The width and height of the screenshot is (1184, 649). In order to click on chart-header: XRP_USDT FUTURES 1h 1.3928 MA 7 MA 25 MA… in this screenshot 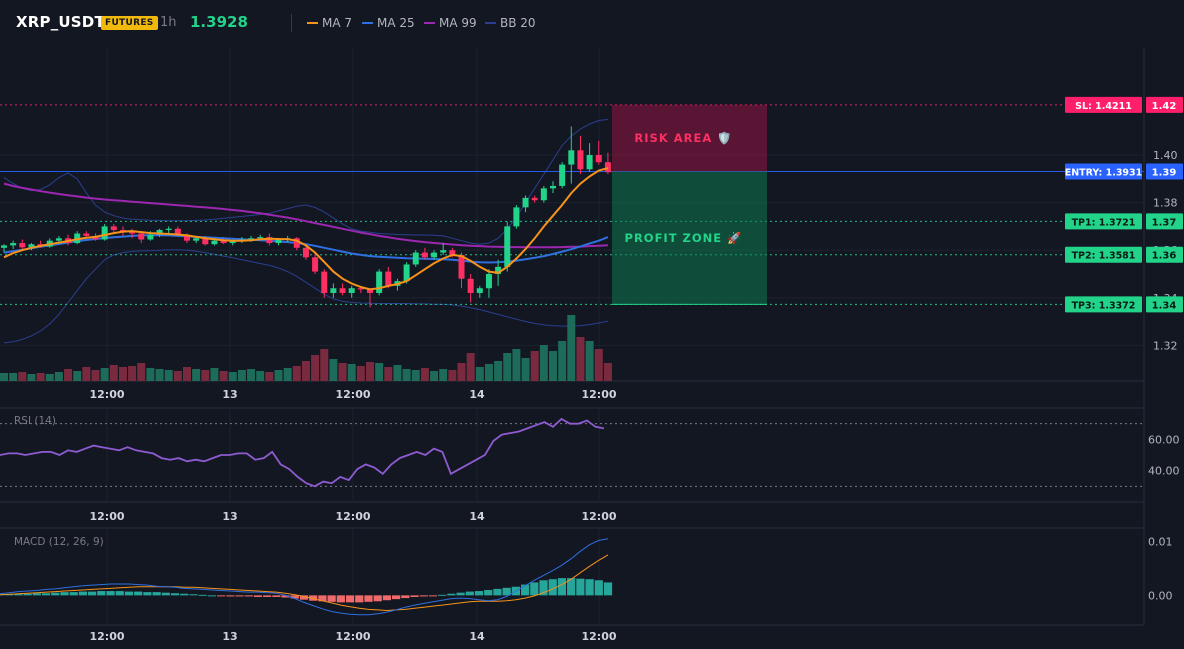, I will do `click(592, 24)`.